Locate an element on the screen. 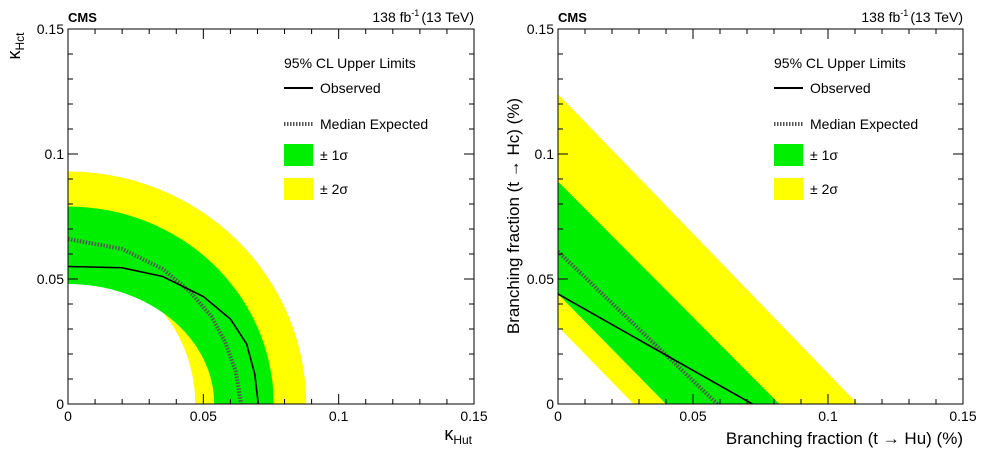 This screenshot has height=450, width=981. x-axis-label: Branching fraction (t → Hu) (%) is located at coordinates (844, 438).